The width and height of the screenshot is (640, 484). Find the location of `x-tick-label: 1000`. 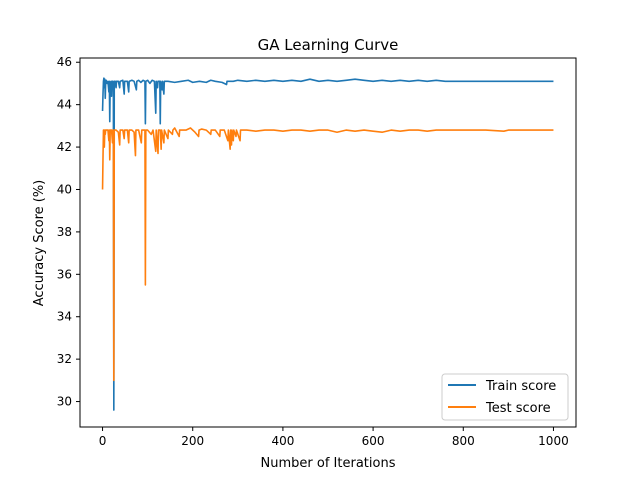

x-tick-label: 1000 is located at coordinates (553, 441).